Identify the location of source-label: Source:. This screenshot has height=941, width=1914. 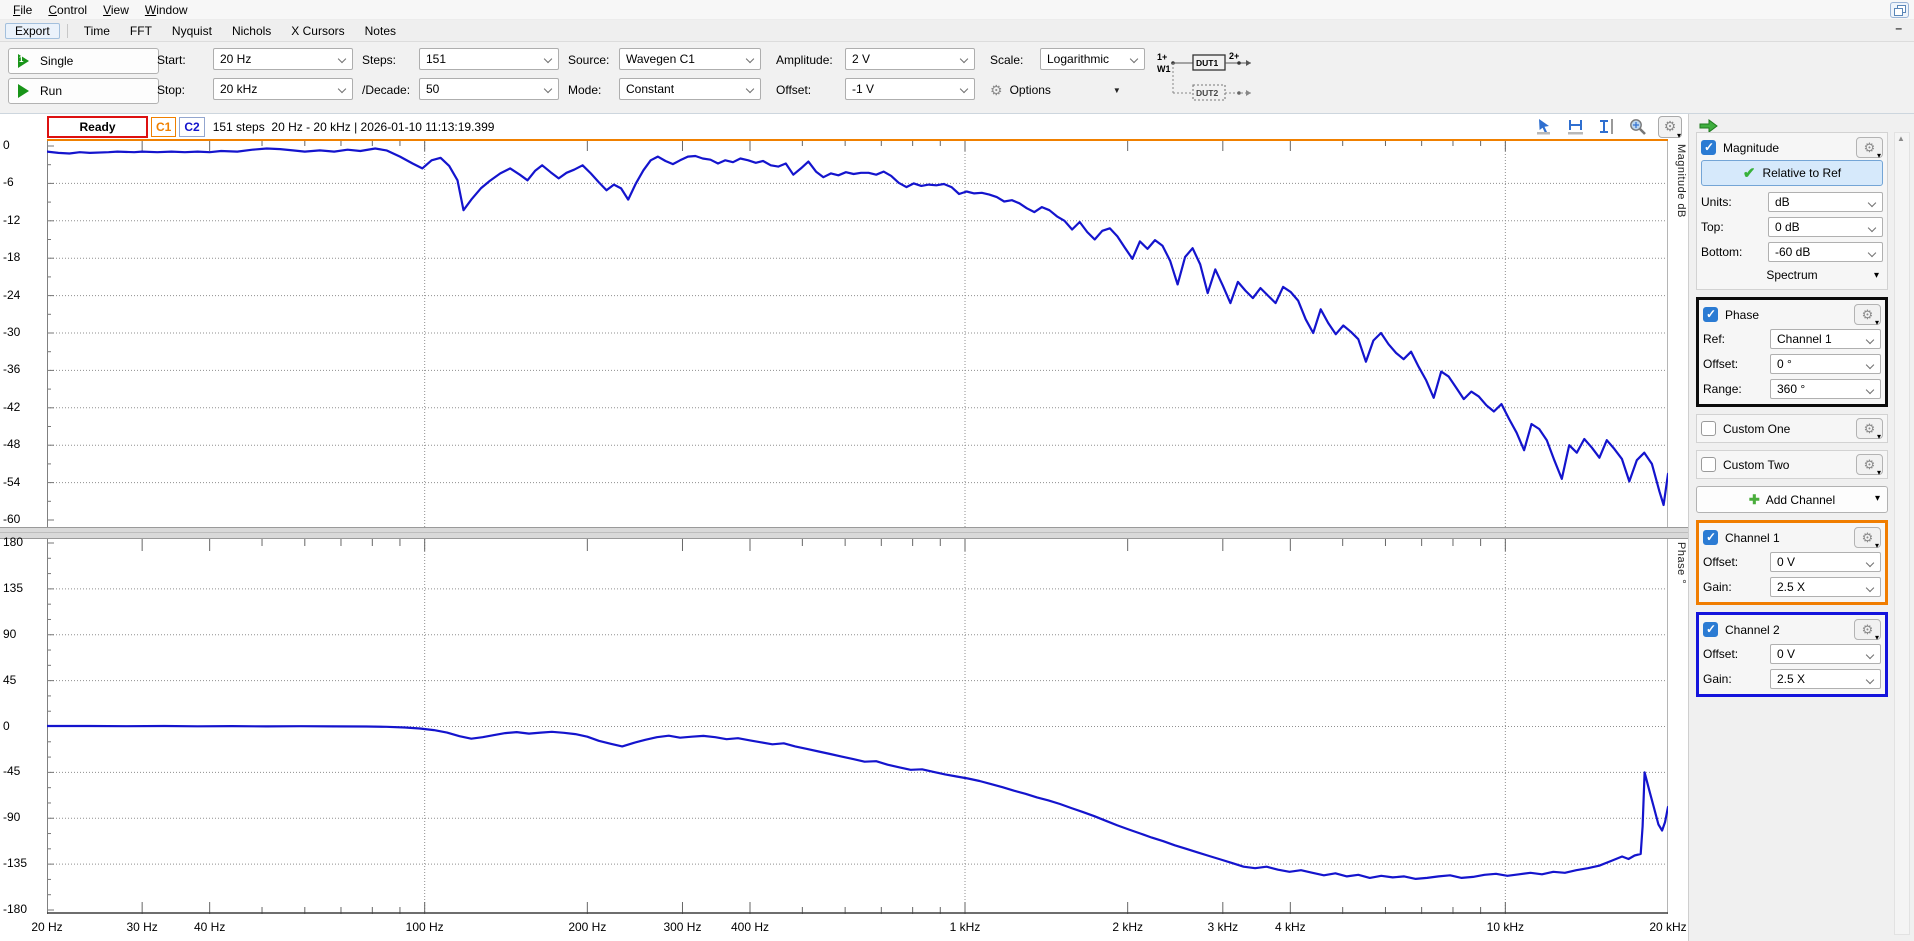
(589, 60).